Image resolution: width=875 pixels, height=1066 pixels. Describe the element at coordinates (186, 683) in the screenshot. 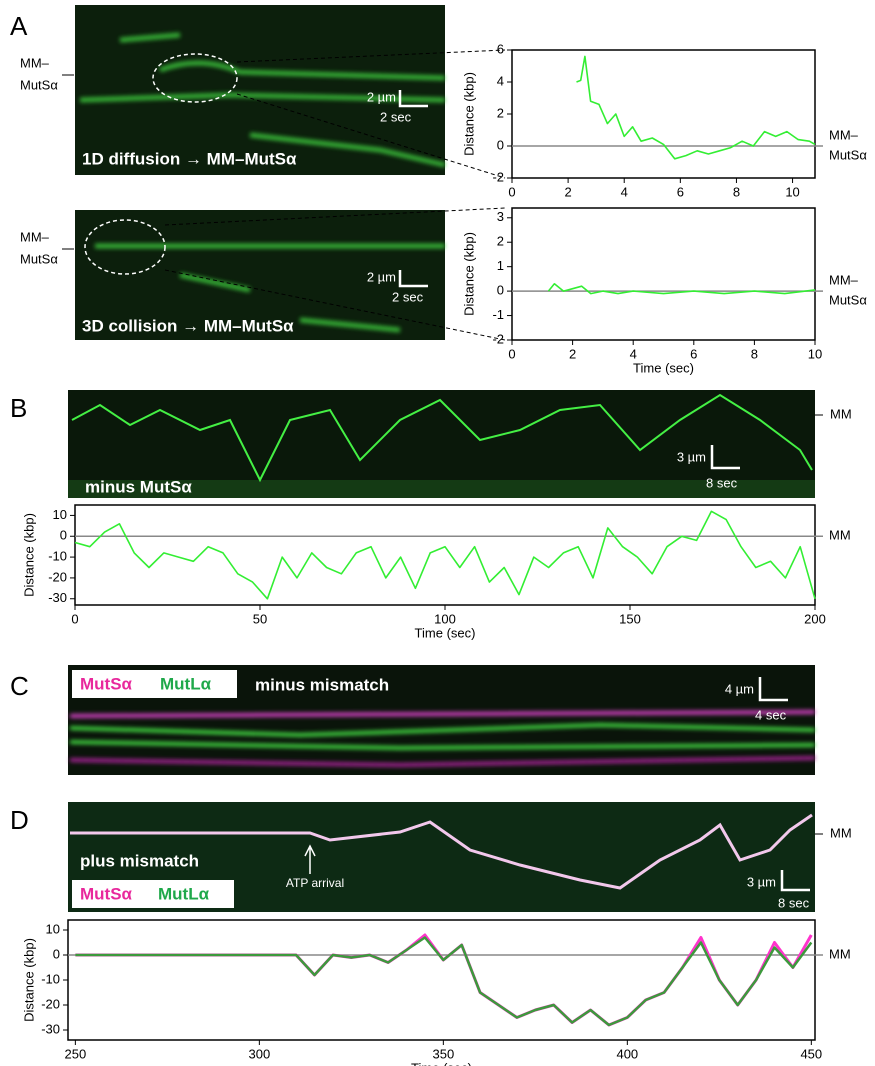

I see `legend-label: MutLα` at that location.